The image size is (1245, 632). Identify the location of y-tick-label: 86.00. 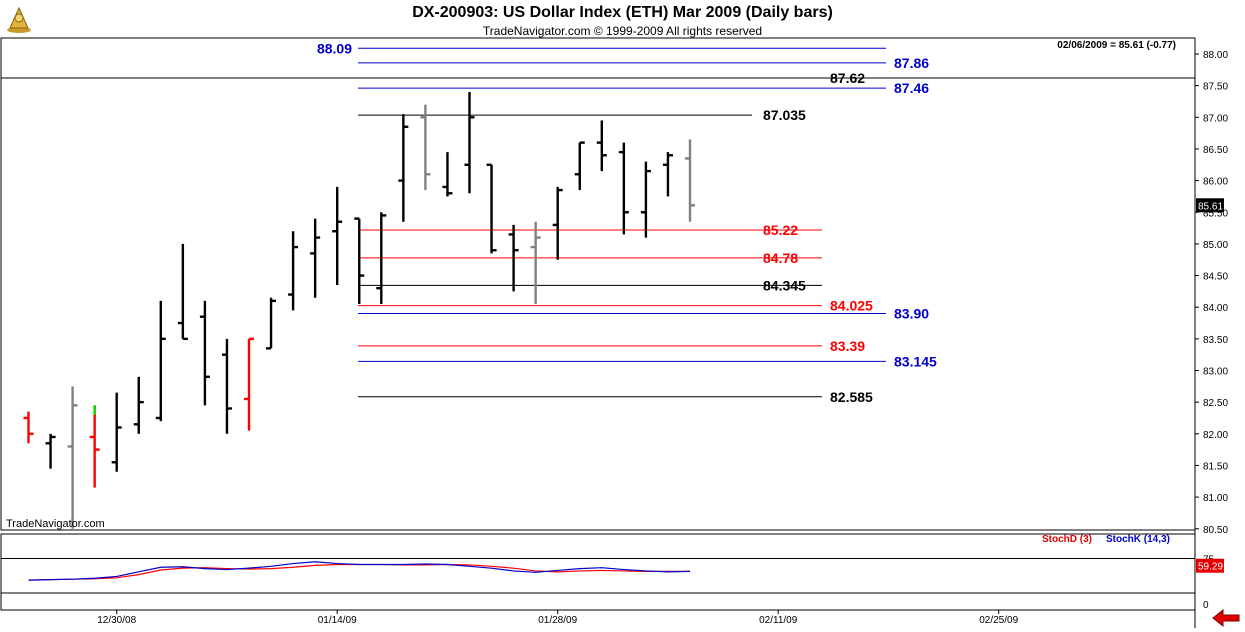
(1215, 182).